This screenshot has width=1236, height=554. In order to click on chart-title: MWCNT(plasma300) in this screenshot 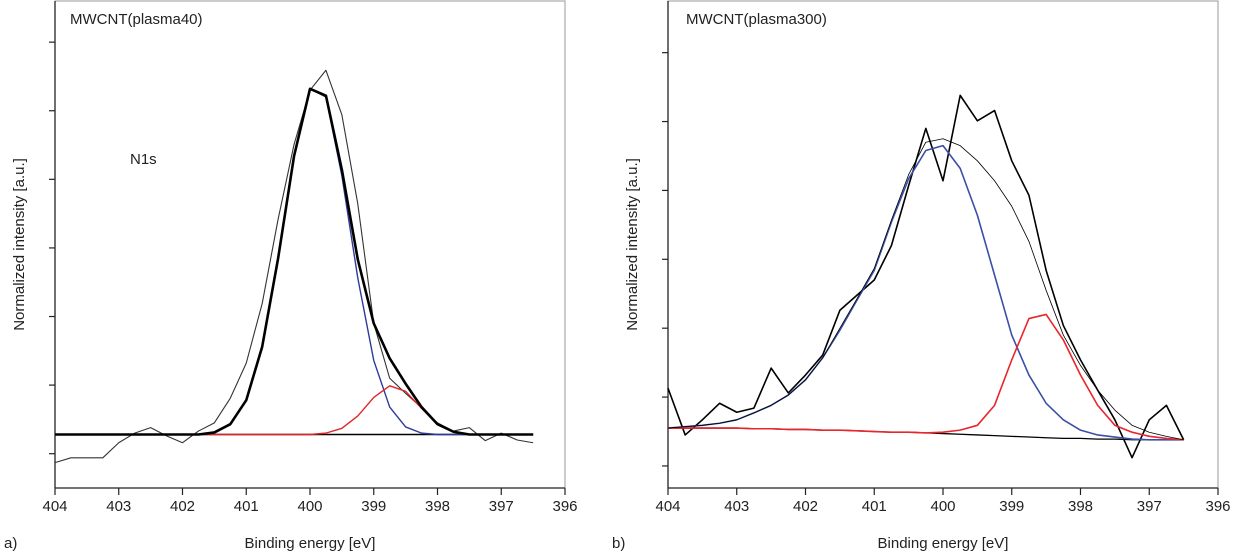, I will do `click(756, 19)`.